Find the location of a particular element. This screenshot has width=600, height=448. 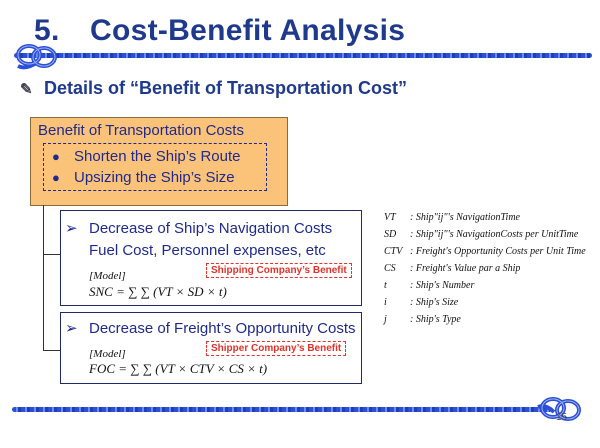

legend-item: CS: Freight's Value par a Ship is located at coordinates (452, 268).